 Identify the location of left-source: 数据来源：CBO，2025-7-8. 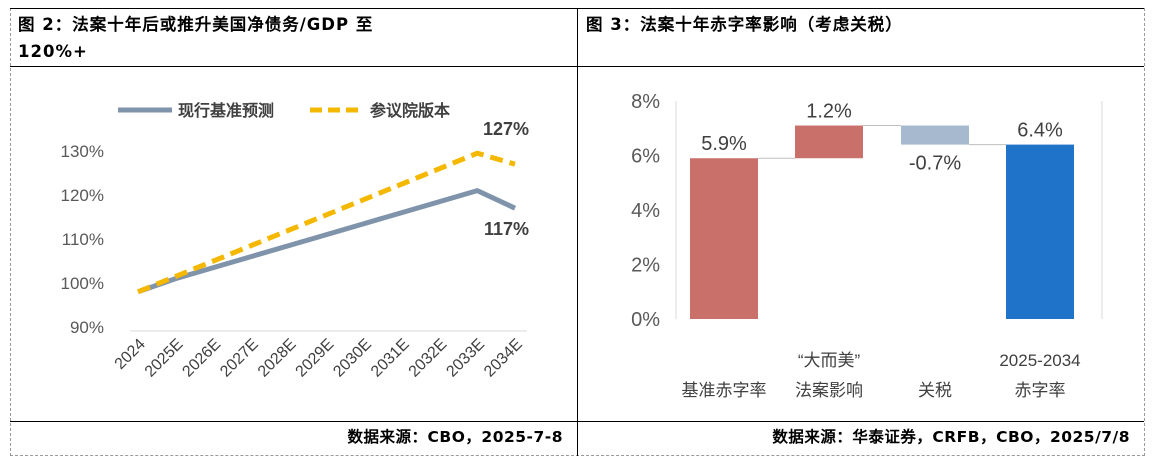
(455, 437).